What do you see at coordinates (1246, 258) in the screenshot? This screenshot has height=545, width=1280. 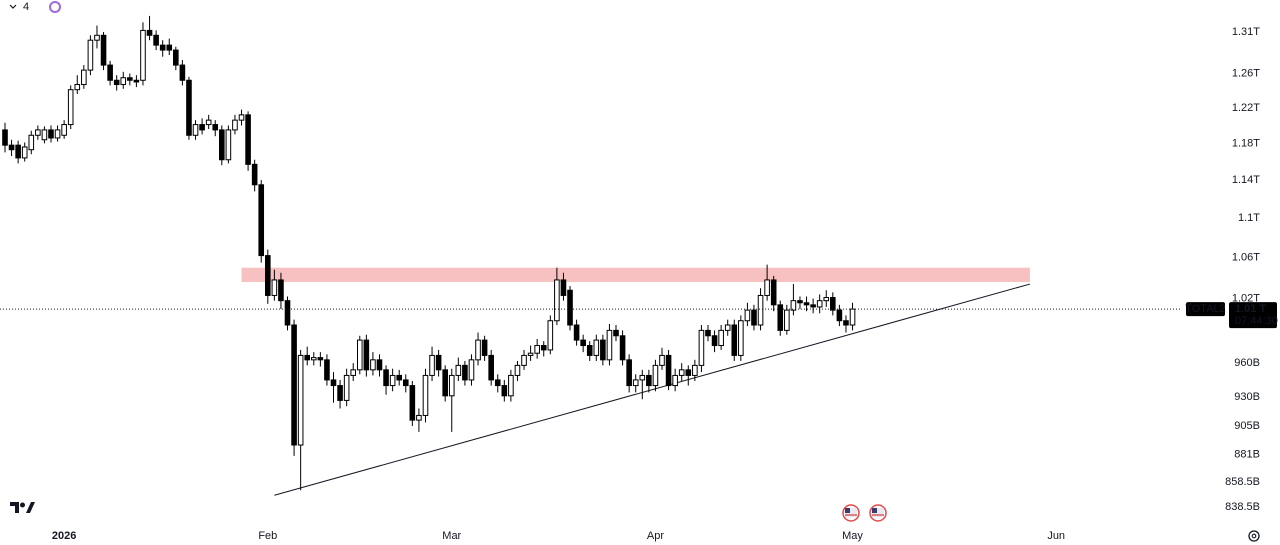 I see `y-tick-label: 1.06T` at bounding box center [1246, 258].